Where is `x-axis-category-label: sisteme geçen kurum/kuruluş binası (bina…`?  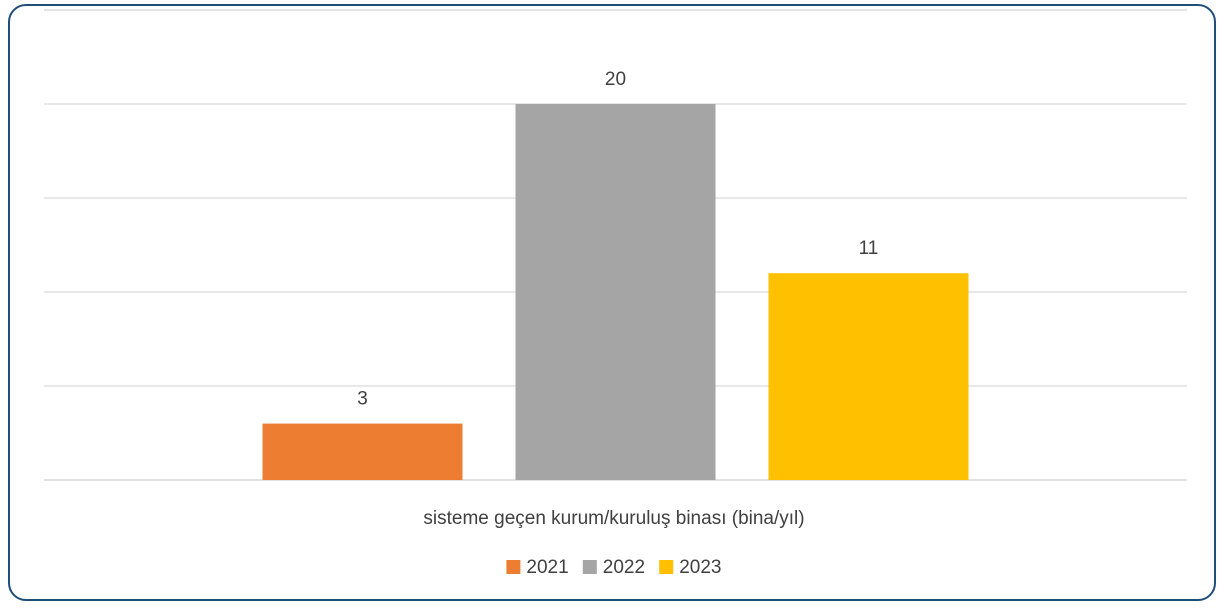
x-axis-category-label: sisteme geçen kurum/kuruluş binası (bina… is located at coordinates (613, 518).